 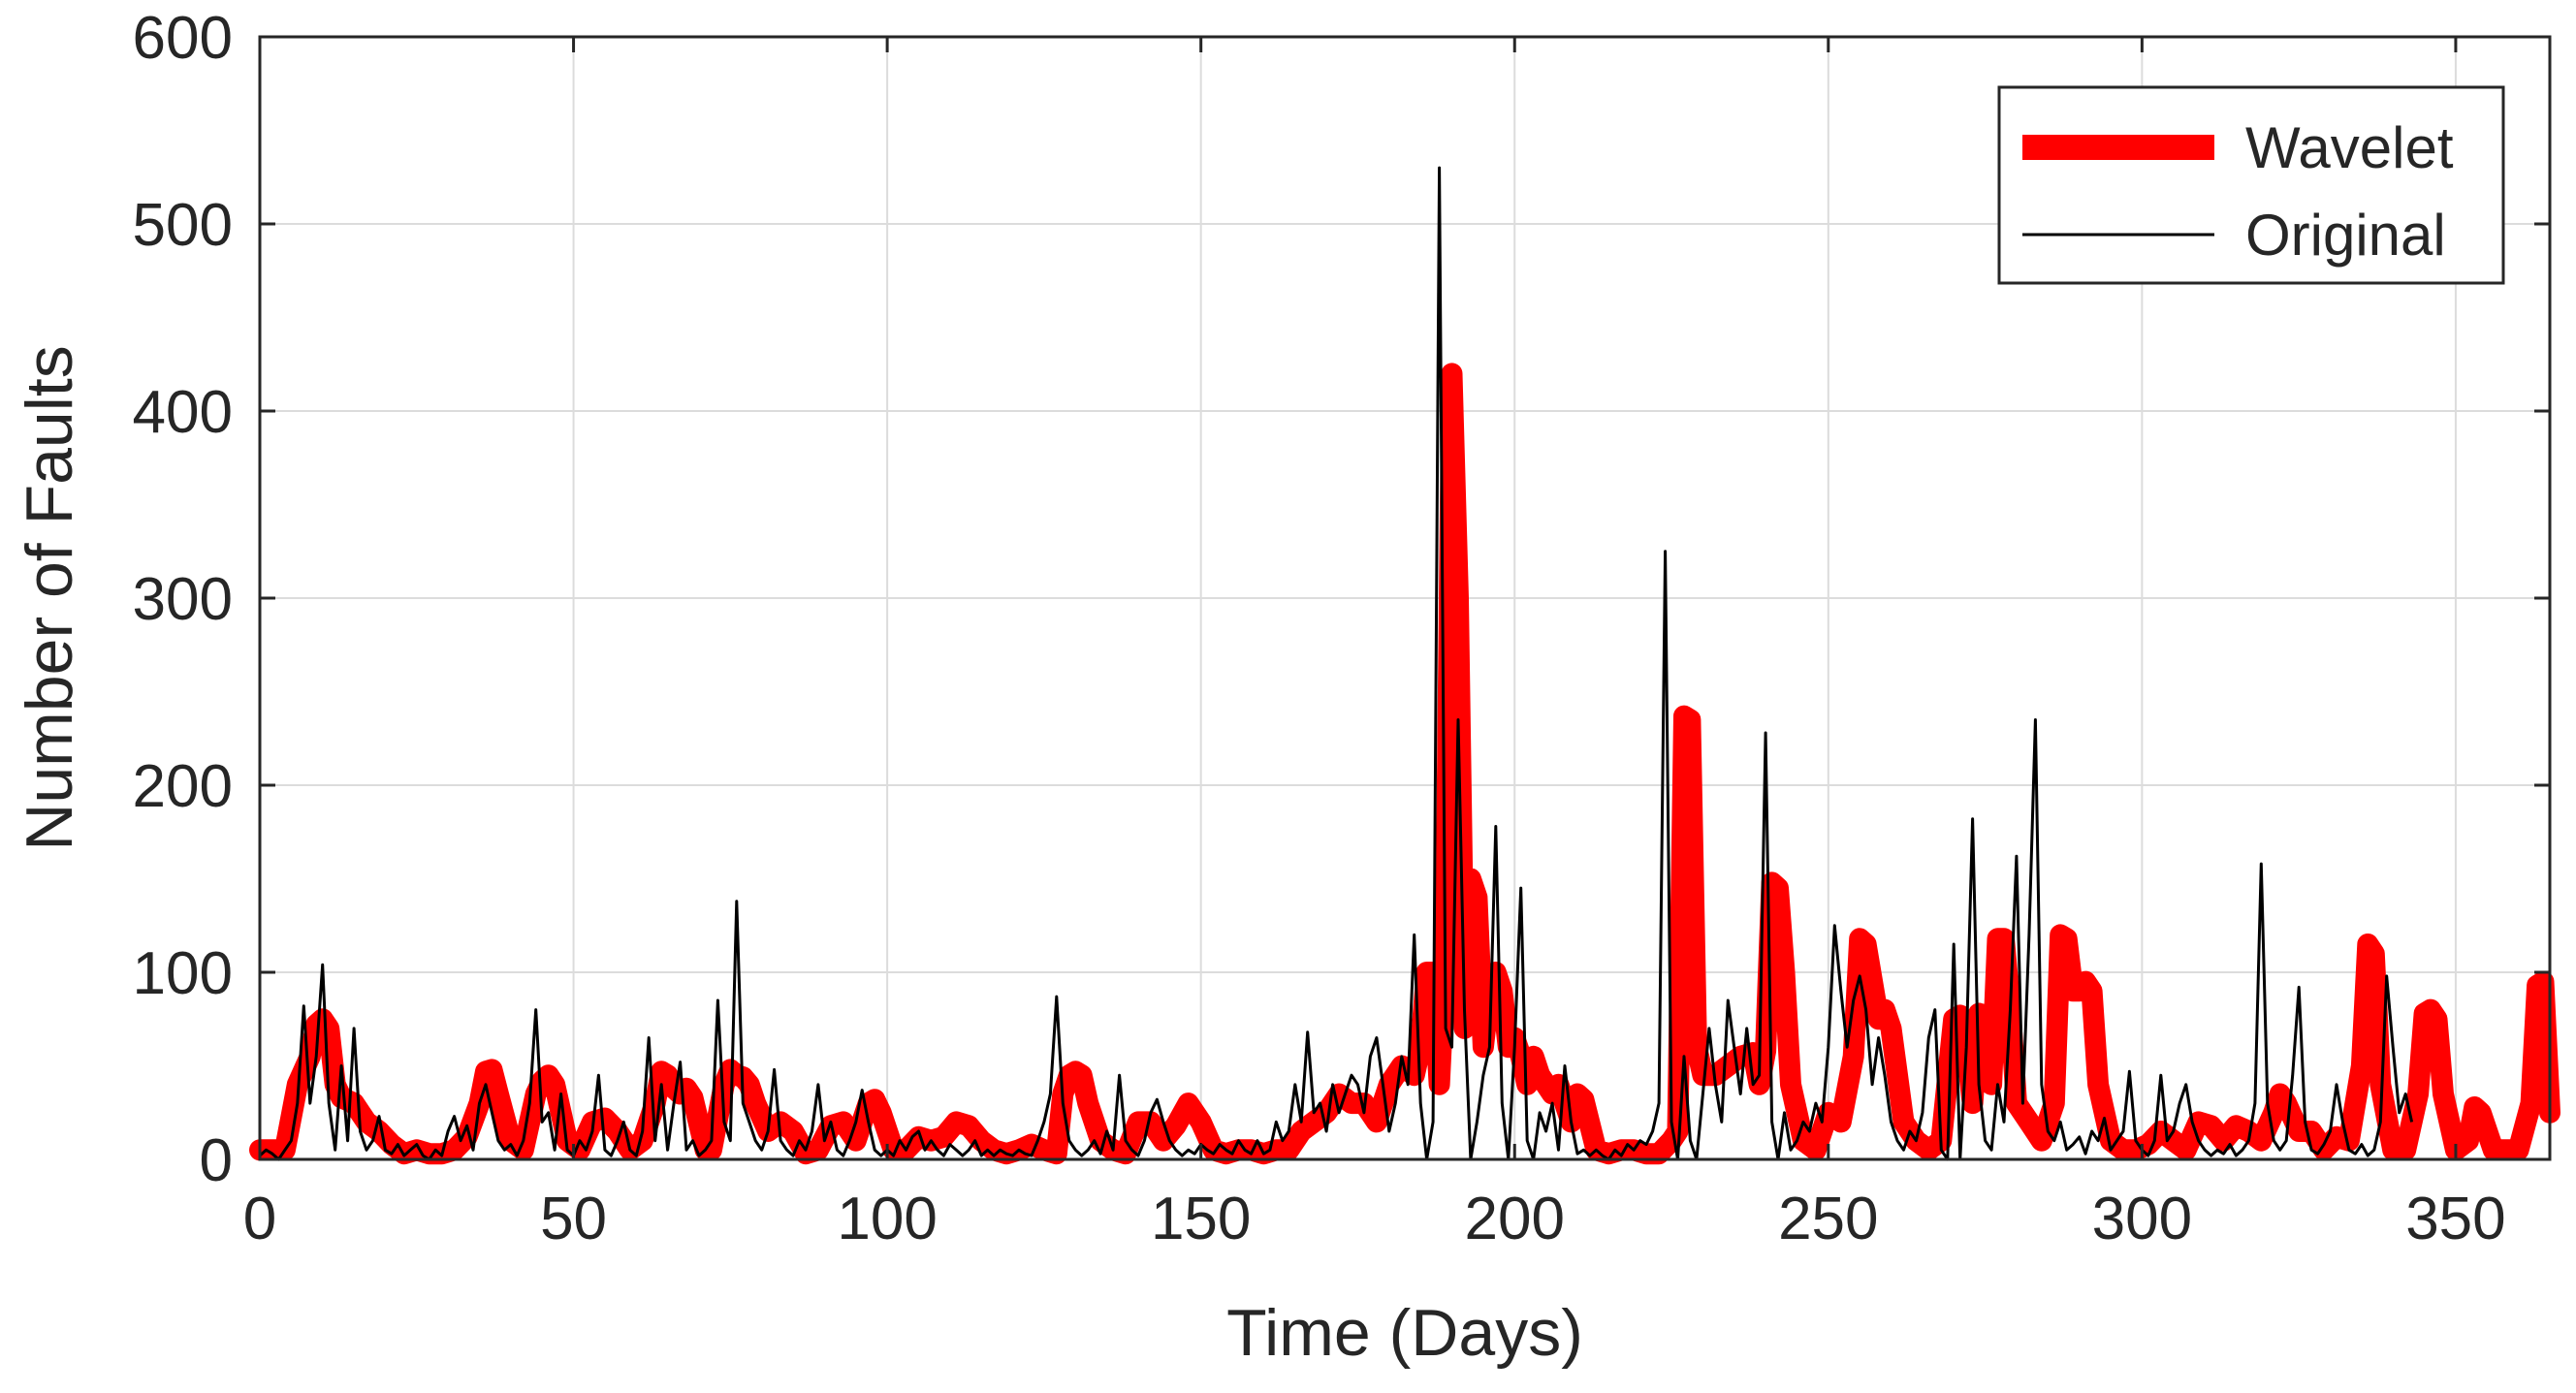 I want to click on x-tick-label: 200, so click(x=1515, y=1219).